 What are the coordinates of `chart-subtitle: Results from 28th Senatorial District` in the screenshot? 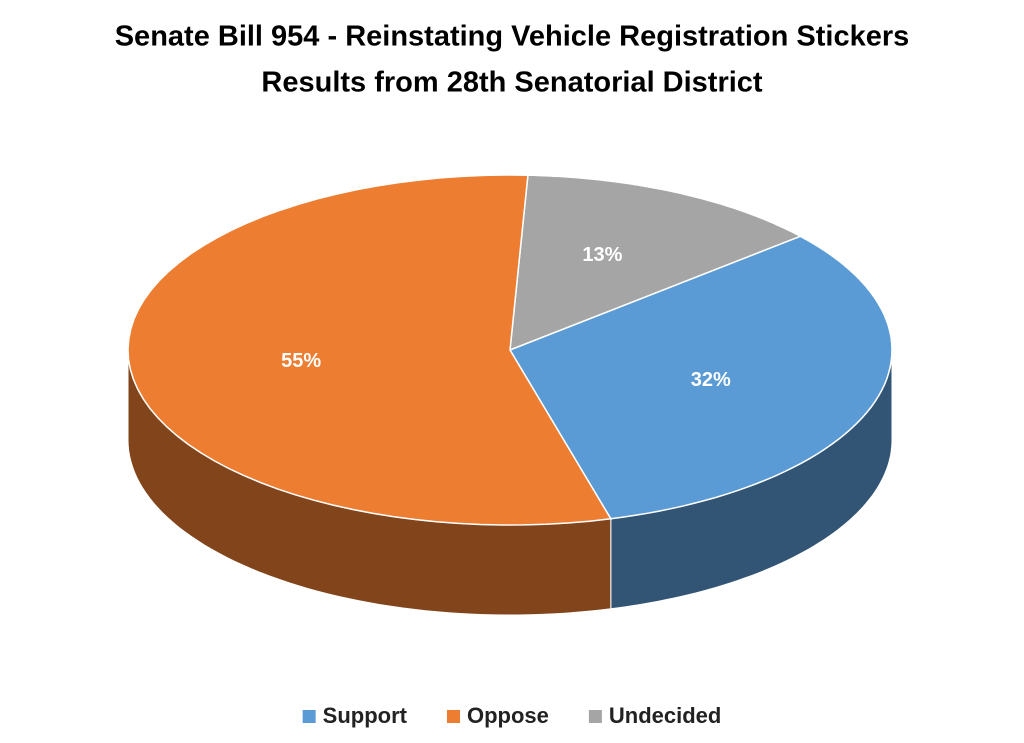 It's located at (512, 83).